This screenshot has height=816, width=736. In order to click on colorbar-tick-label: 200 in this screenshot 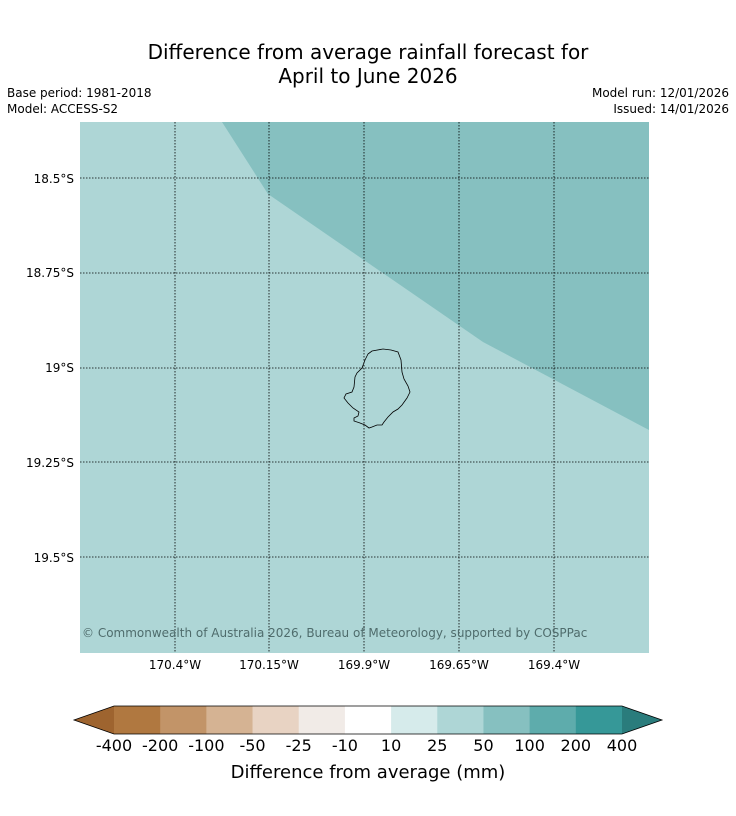, I will do `click(576, 745)`.